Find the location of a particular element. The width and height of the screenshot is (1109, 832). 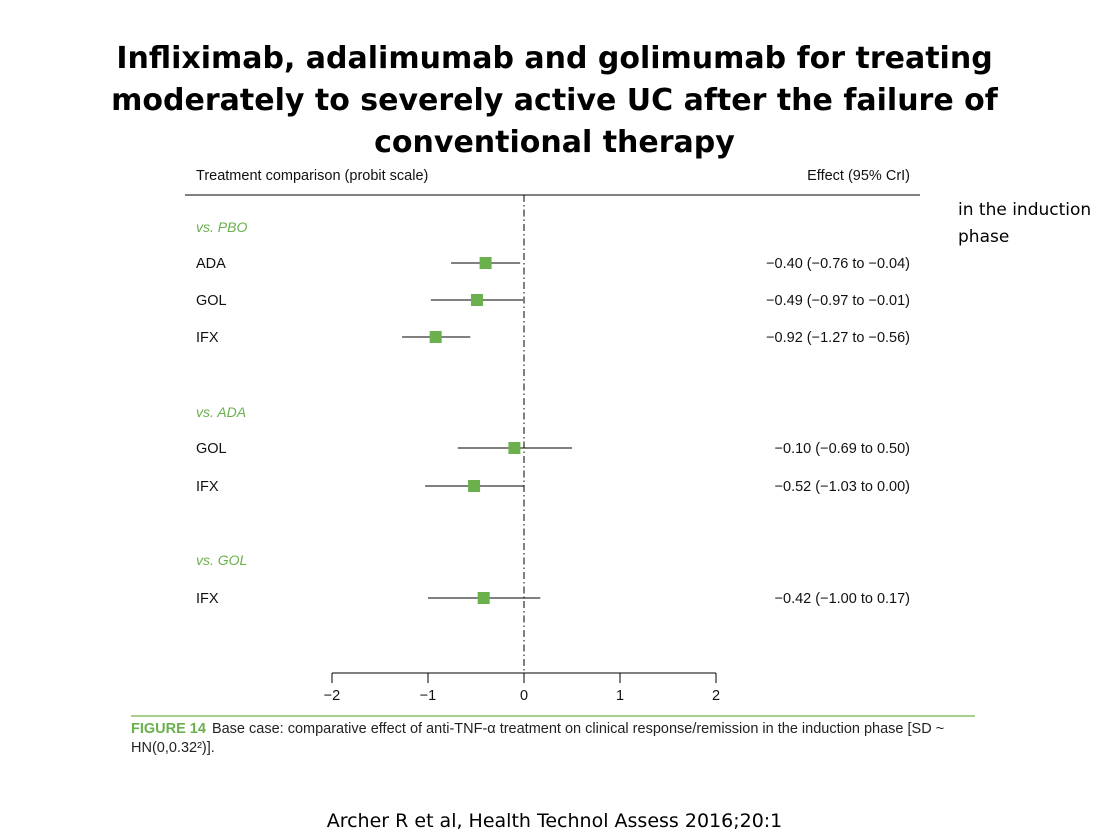

x-tick-label: 2 is located at coordinates (716, 696).